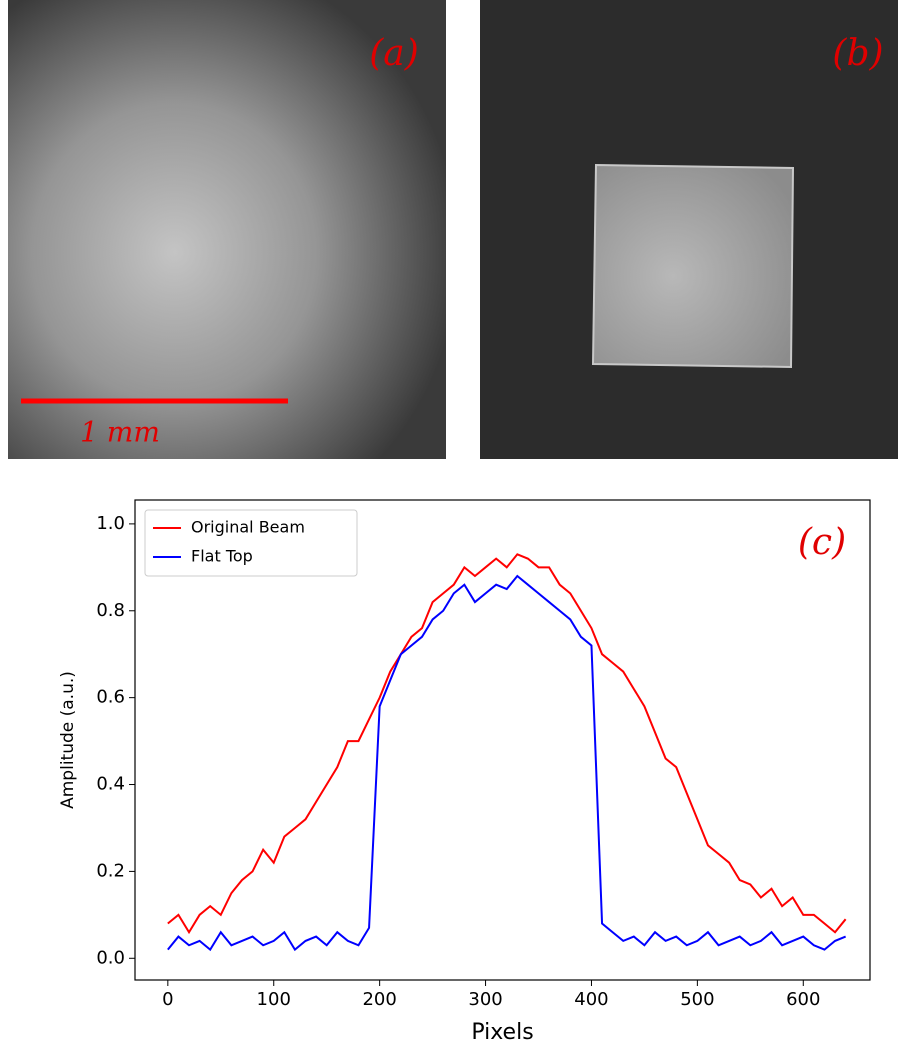  What do you see at coordinates (693, 266) in the screenshot?
I see `flat-top-square` at bounding box center [693, 266].